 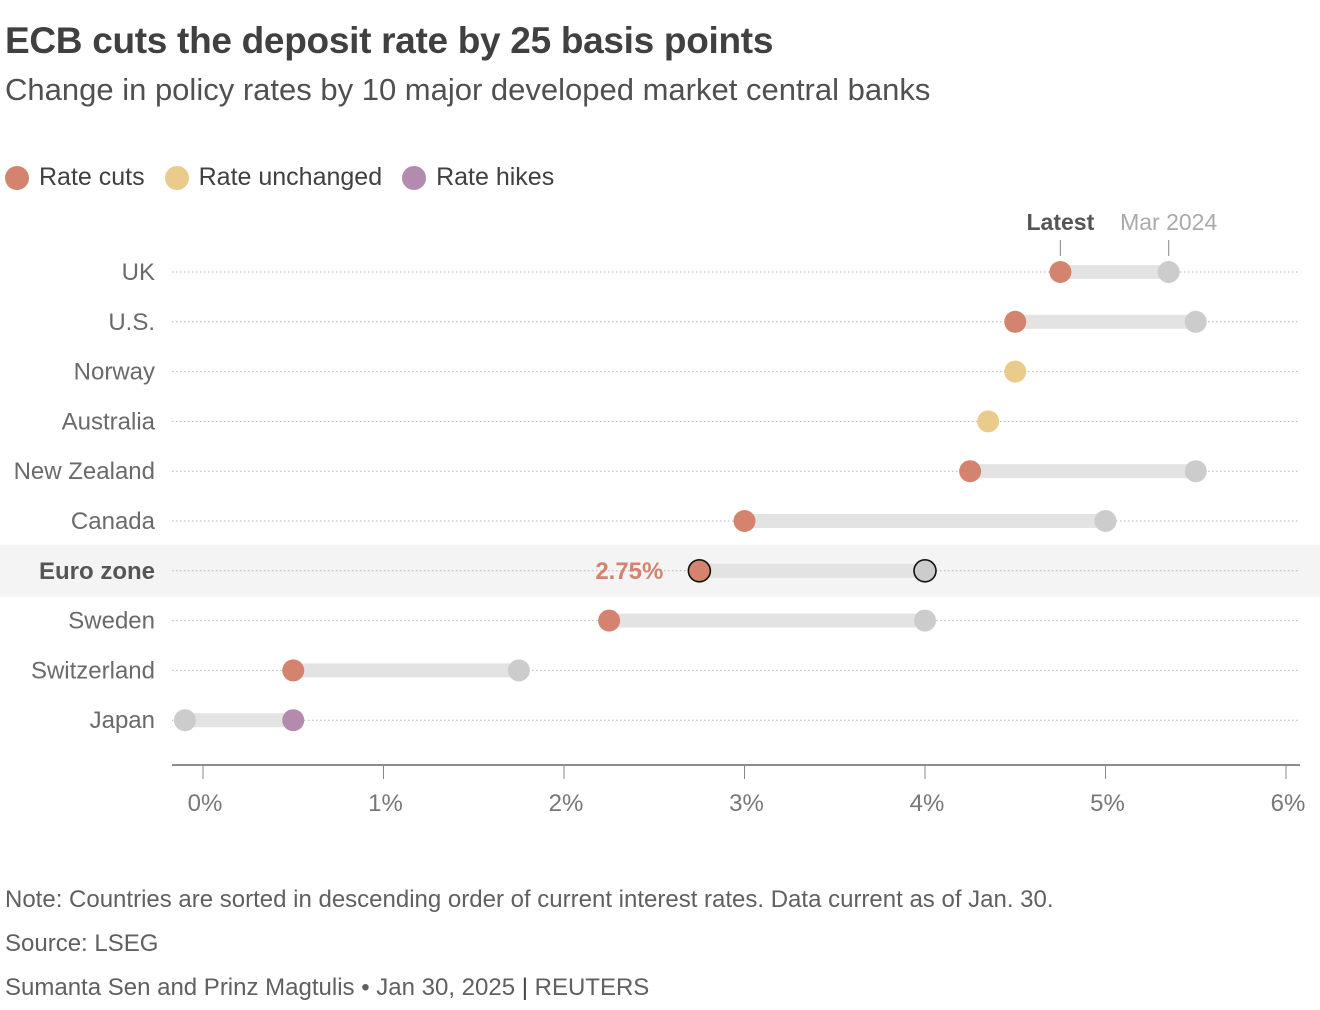 I want to click on previous-dot-euro-zone, so click(x=925, y=570).